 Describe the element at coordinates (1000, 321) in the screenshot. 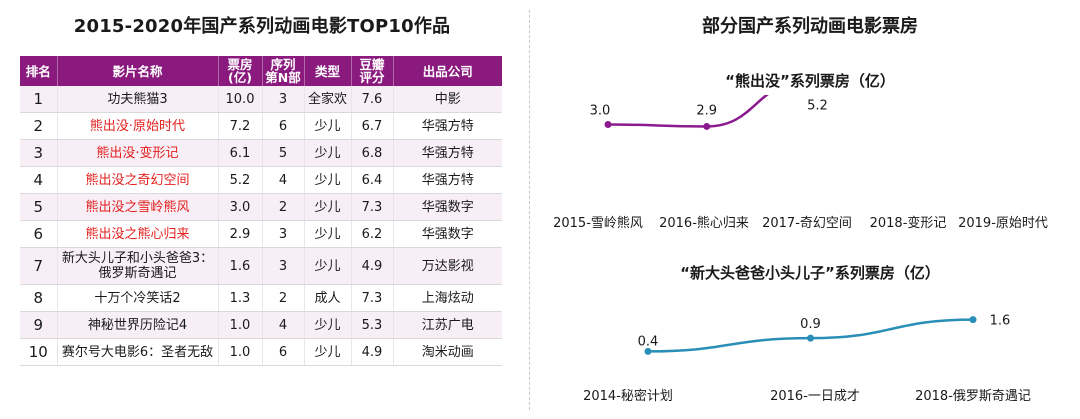

I see `data-label: 1.6` at that location.